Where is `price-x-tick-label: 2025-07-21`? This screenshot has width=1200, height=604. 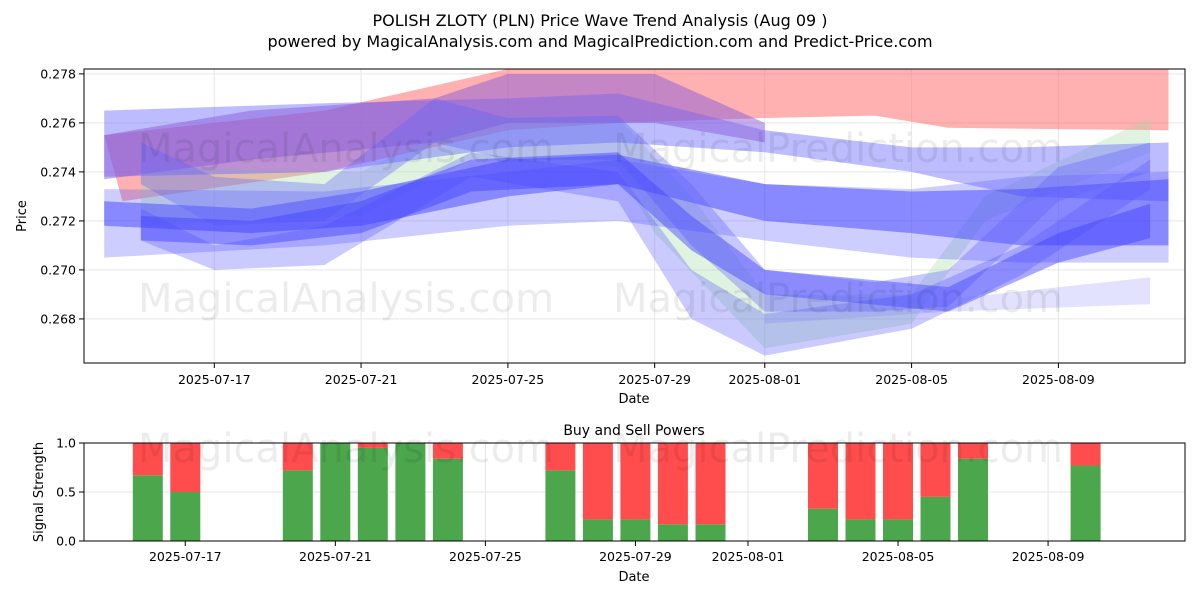 price-x-tick-label: 2025-07-21 is located at coordinates (361, 379).